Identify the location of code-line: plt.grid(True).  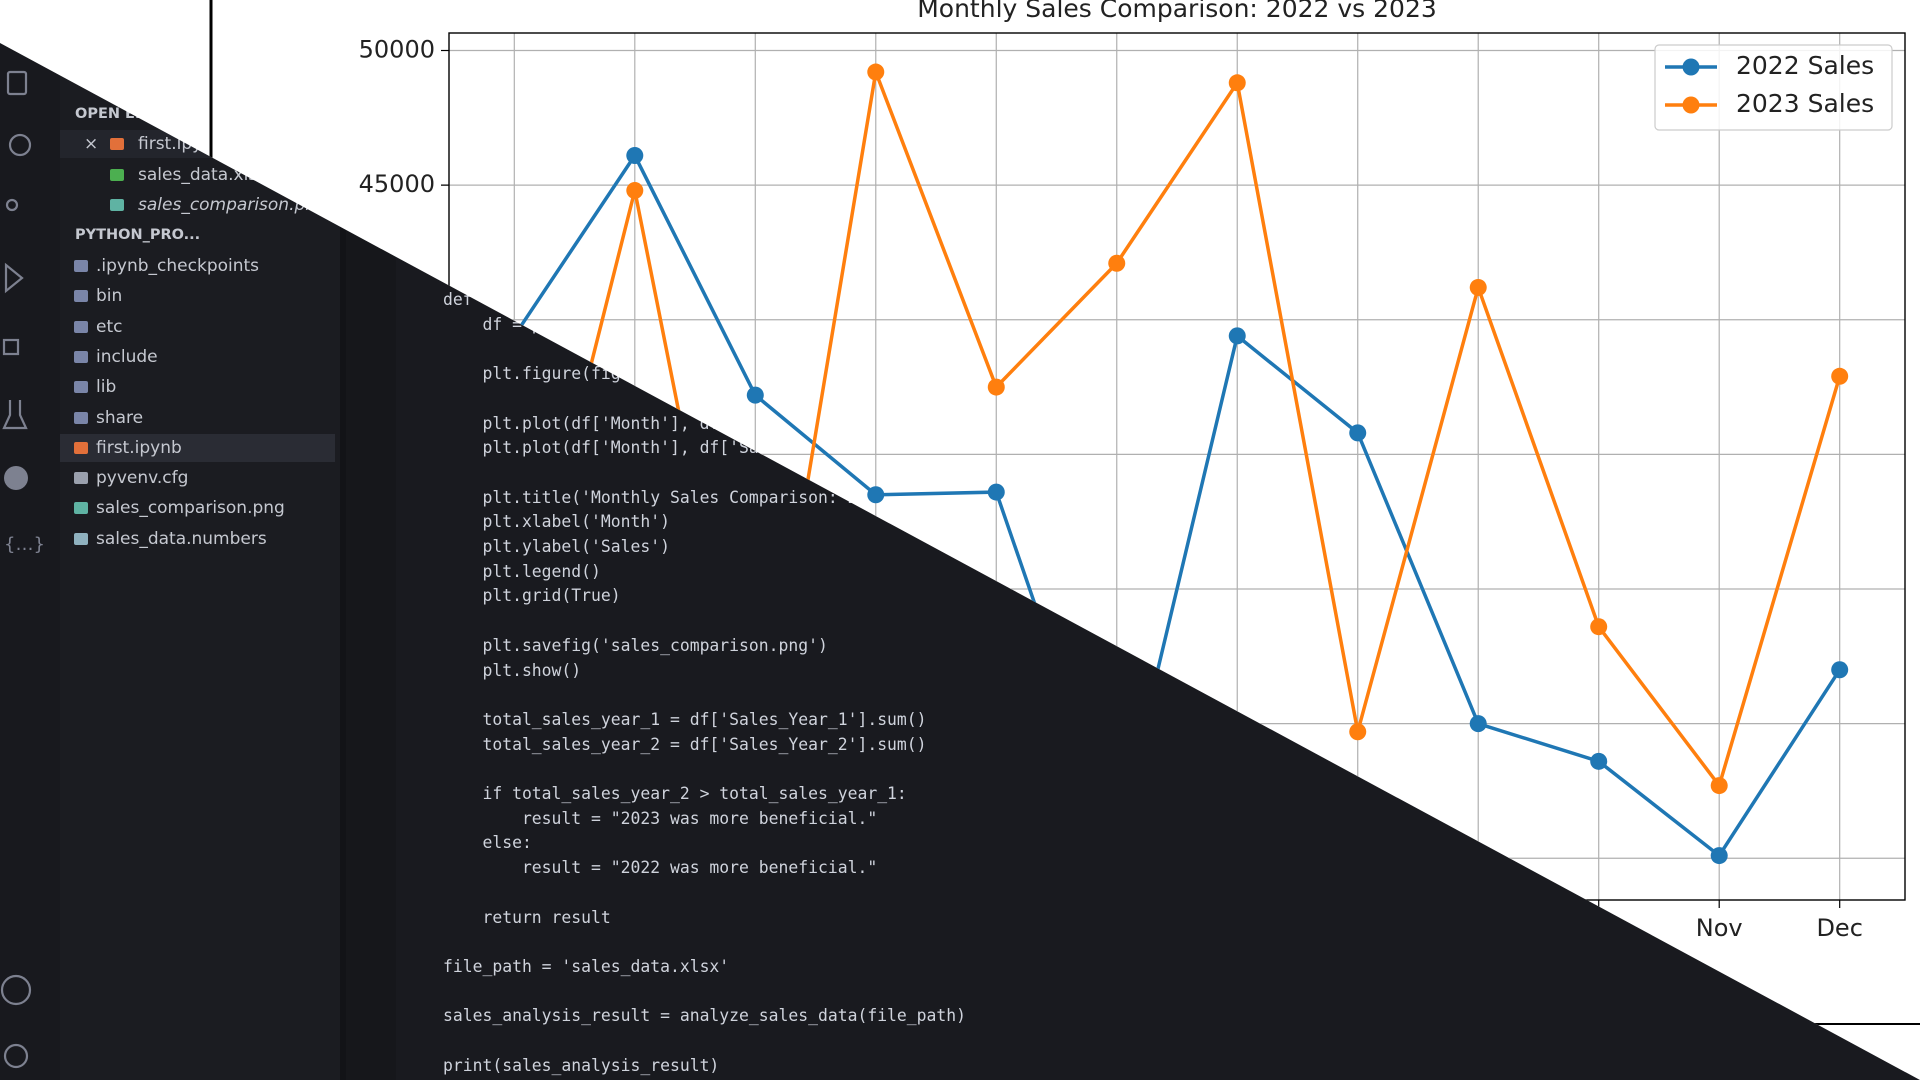
(532, 596).